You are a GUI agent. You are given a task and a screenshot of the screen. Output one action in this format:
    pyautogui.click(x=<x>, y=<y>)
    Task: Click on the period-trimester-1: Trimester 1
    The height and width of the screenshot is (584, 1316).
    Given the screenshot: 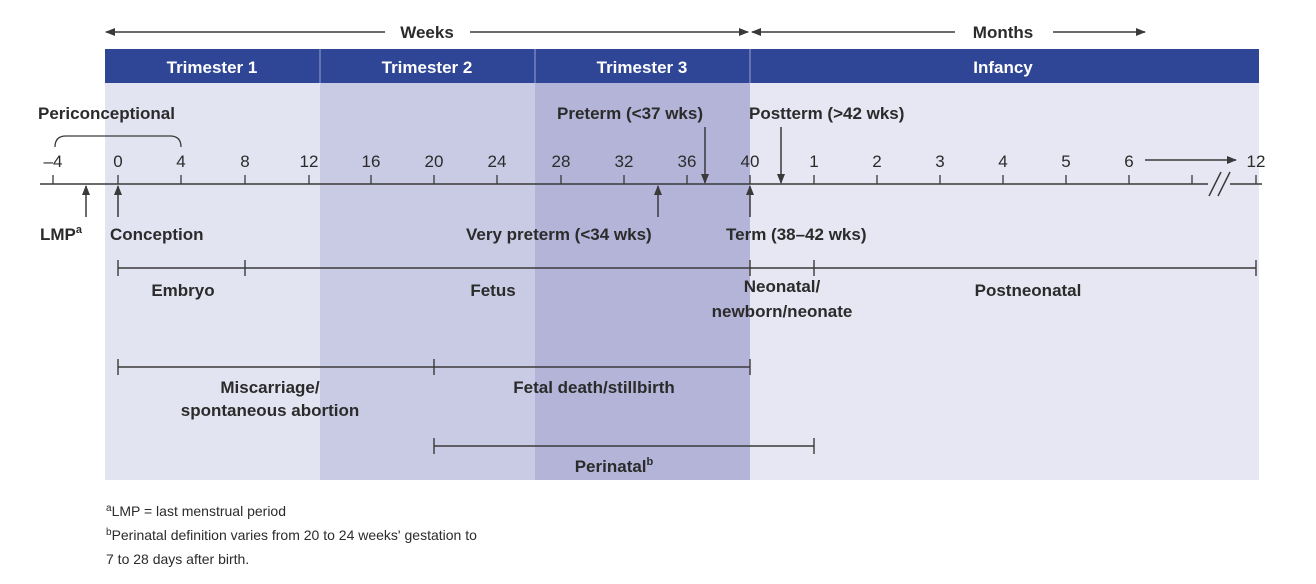 What is the action you would take?
    pyautogui.click(x=212, y=67)
    